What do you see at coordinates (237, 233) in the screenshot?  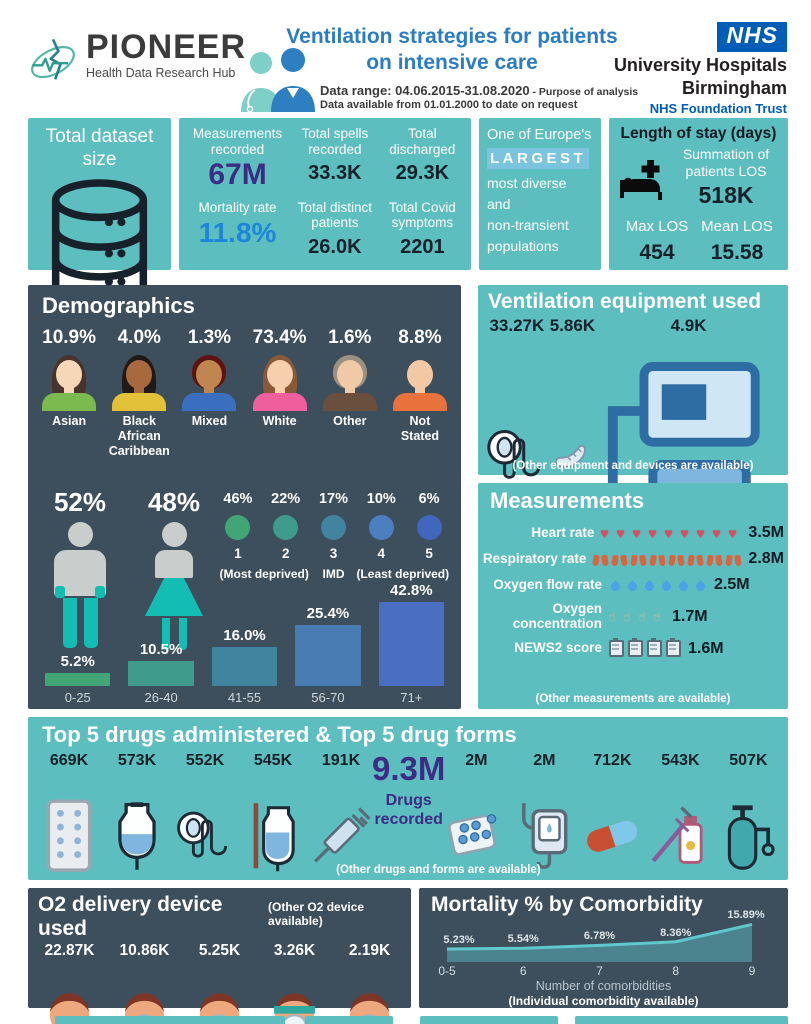 I see `stat-value: 11.8%` at bounding box center [237, 233].